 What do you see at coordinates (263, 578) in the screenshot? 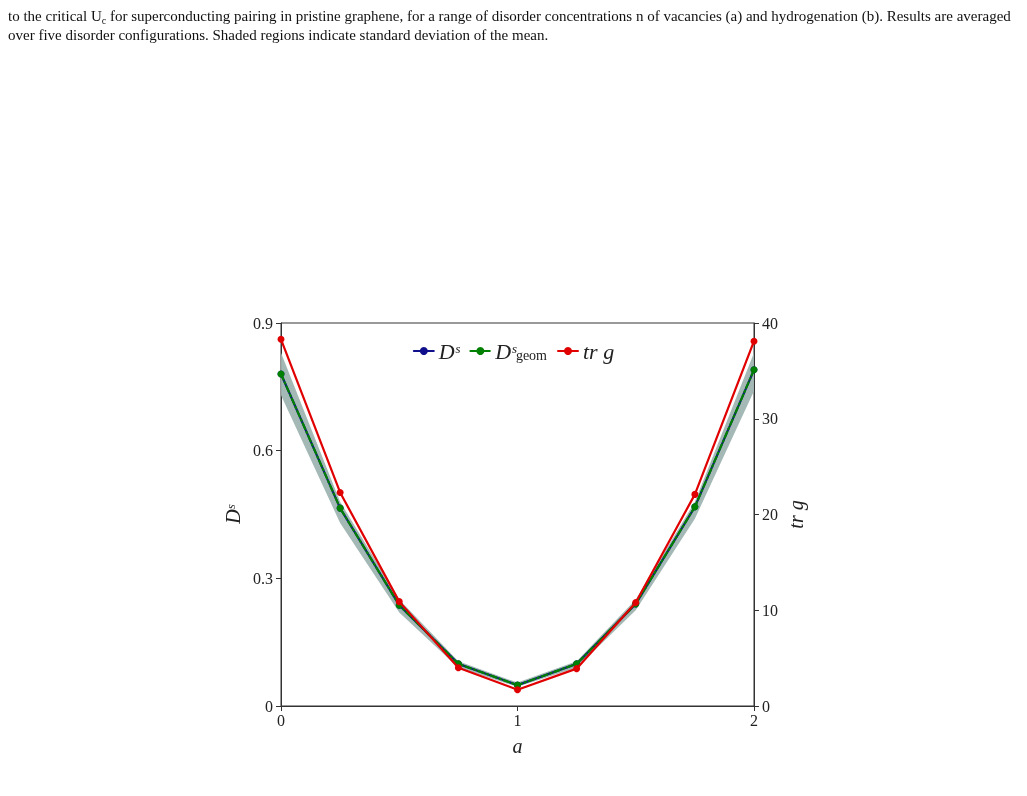
I see `y-tick-label: 0.3` at bounding box center [263, 578].